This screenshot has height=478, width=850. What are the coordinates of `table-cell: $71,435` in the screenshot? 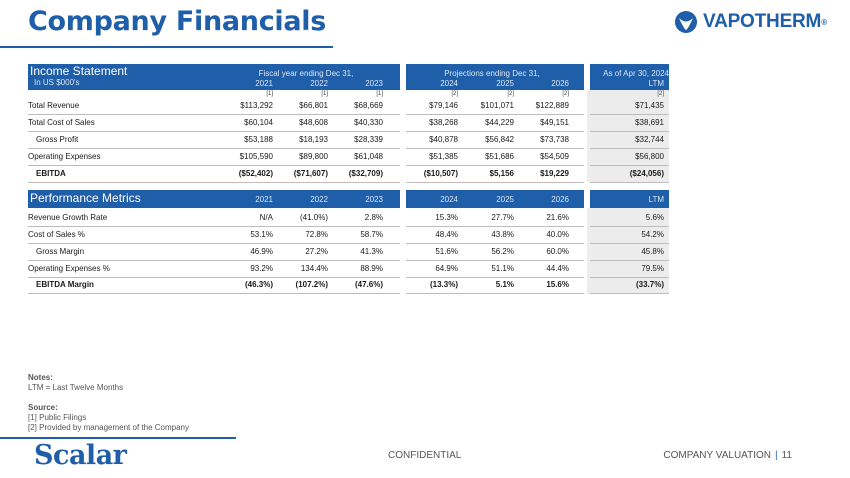 It's located at (649, 105).